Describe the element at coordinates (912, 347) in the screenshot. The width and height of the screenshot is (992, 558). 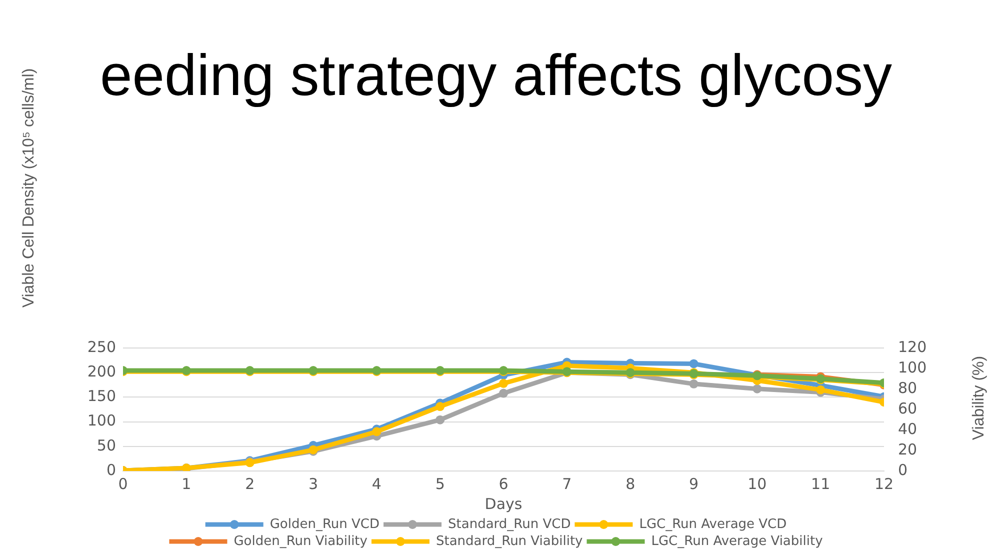
I see `y2-tick-label: 120` at that location.